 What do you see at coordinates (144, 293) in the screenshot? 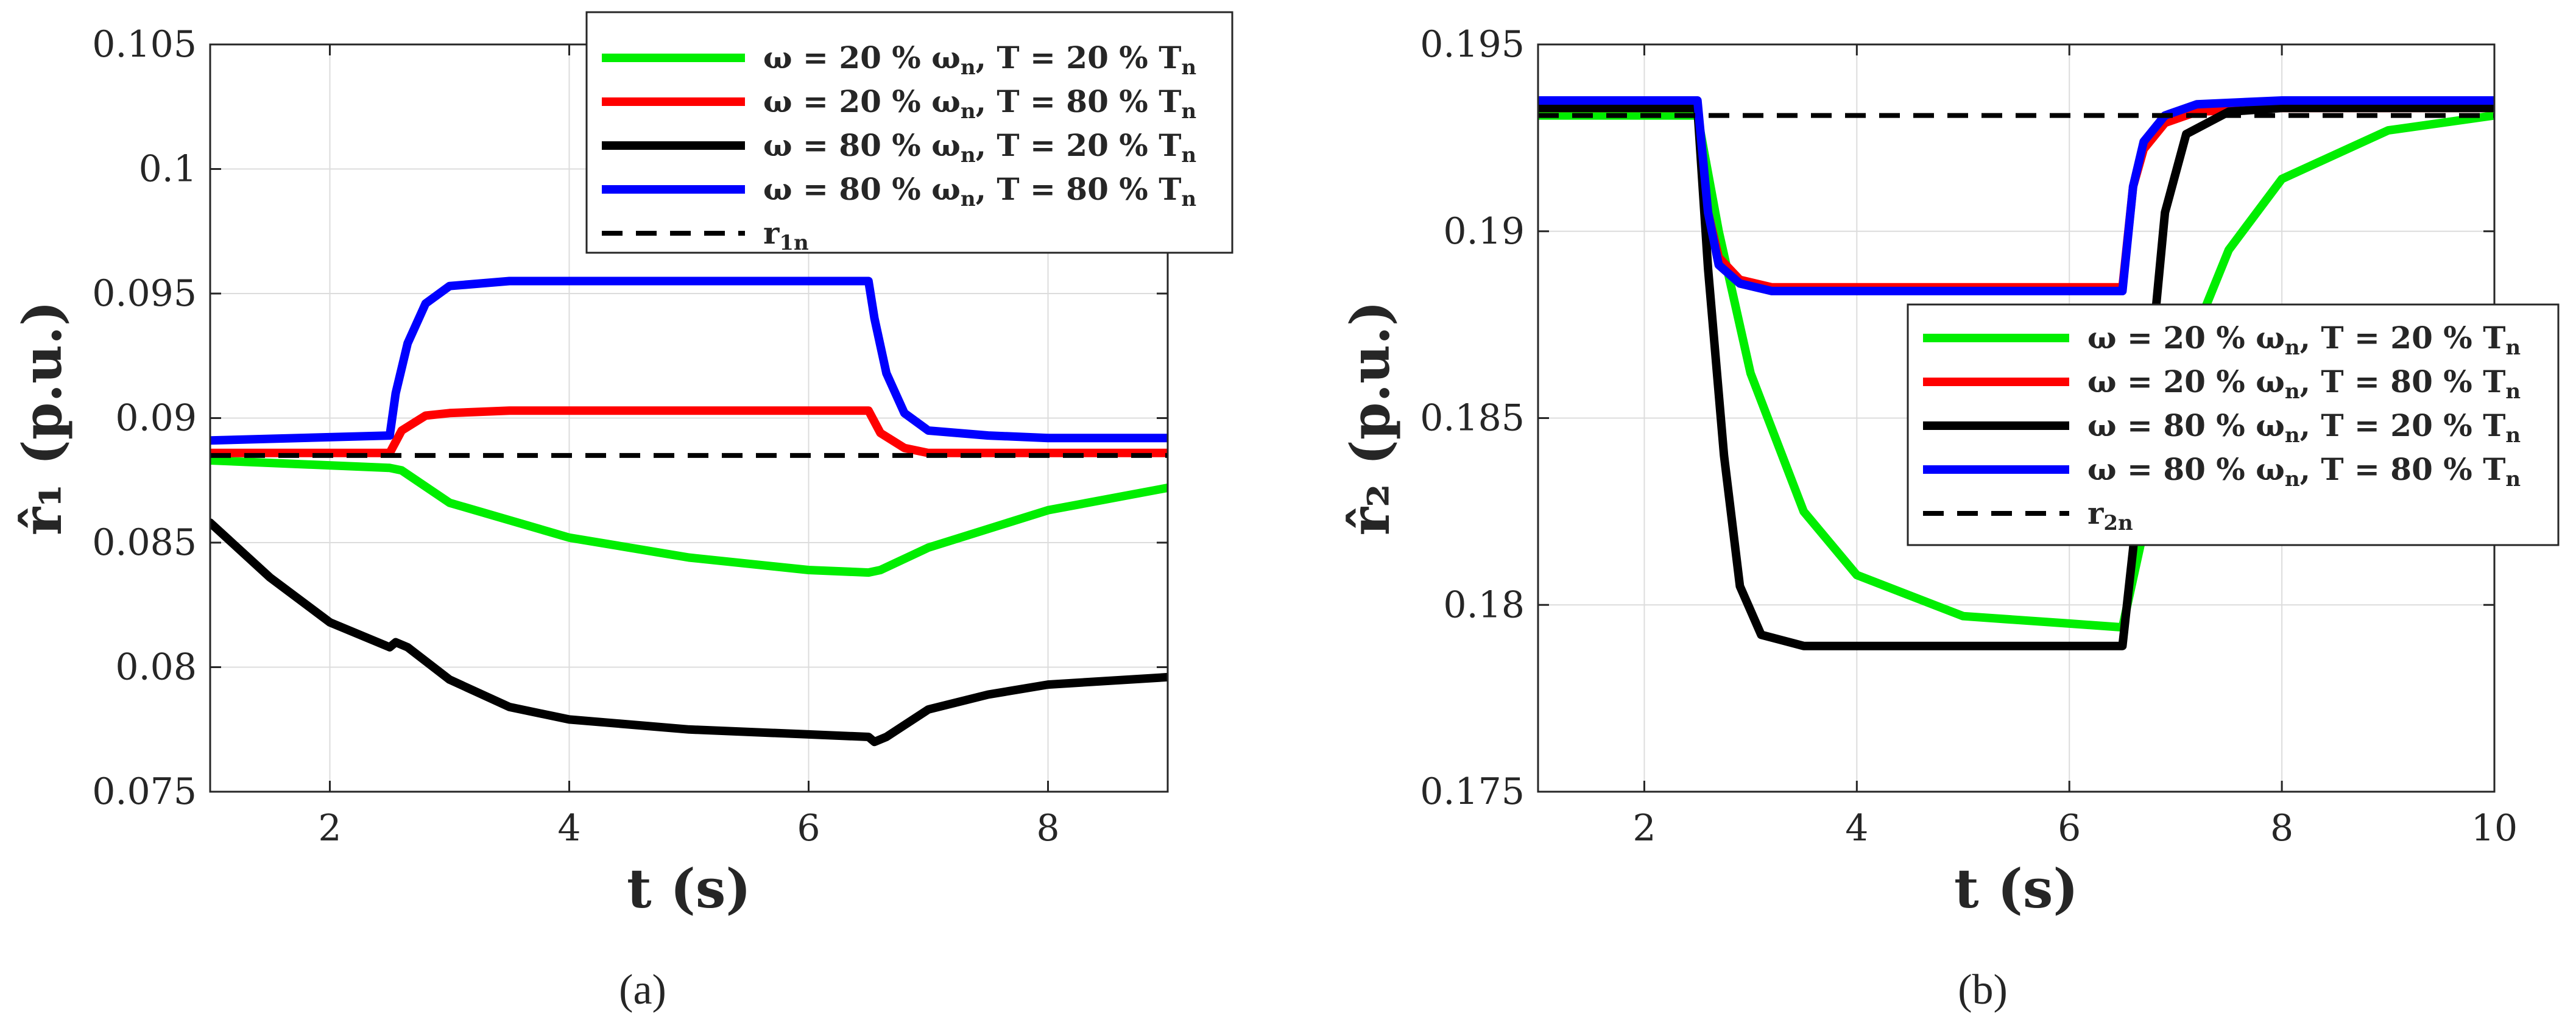
I see `y-tick-label: 0.095` at bounding box center [144, 293].